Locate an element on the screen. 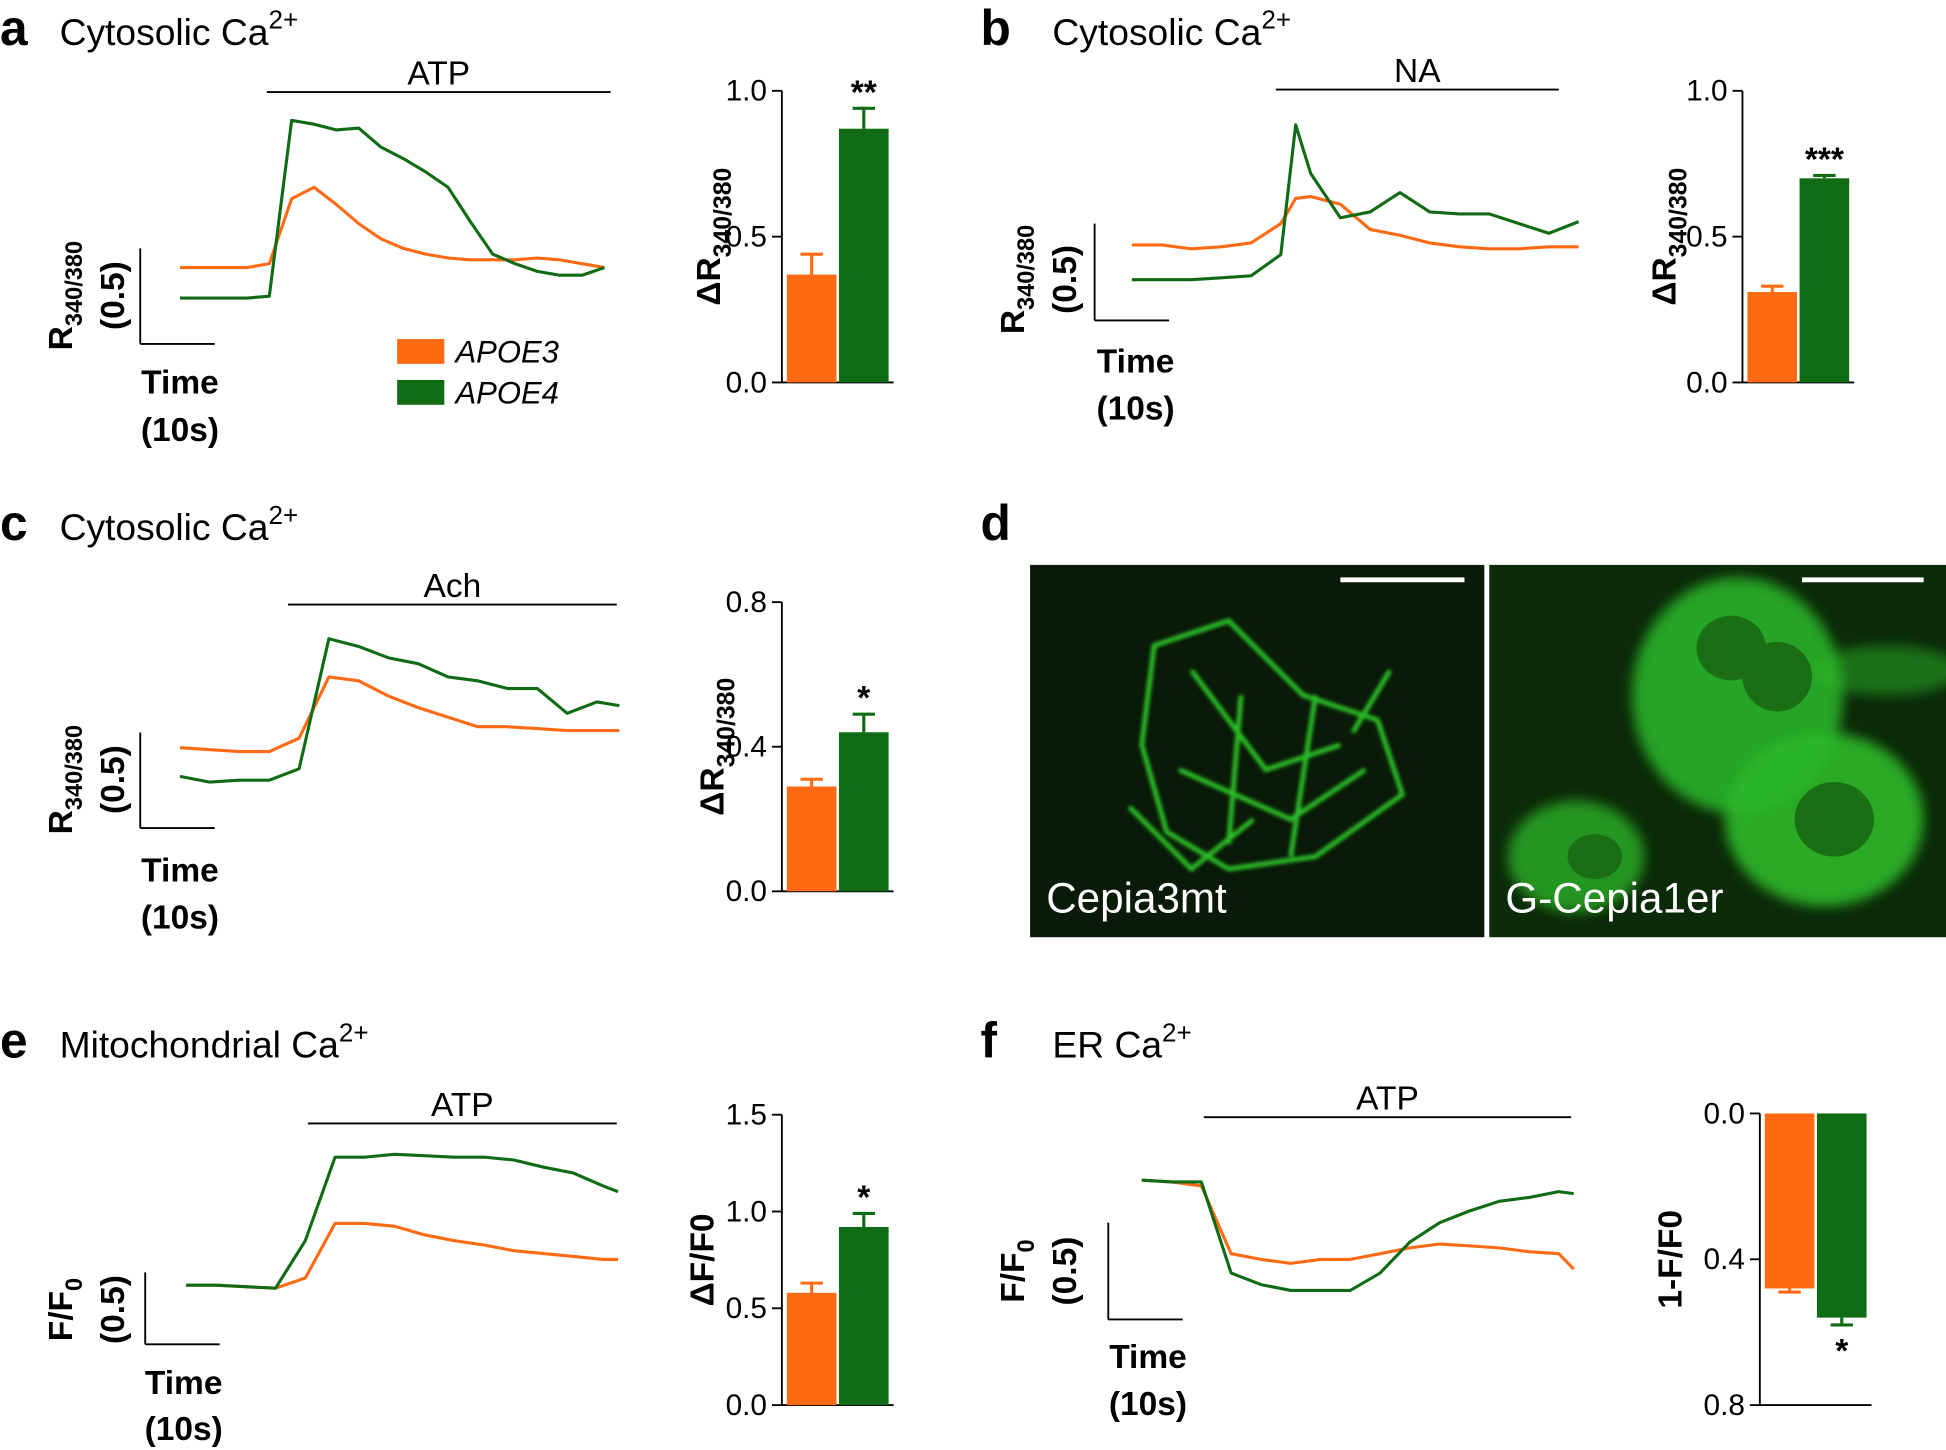 The image size is (1946, 1450). y-axis-title-main: ΔF/F0 is located at coordinates (703, 1259).